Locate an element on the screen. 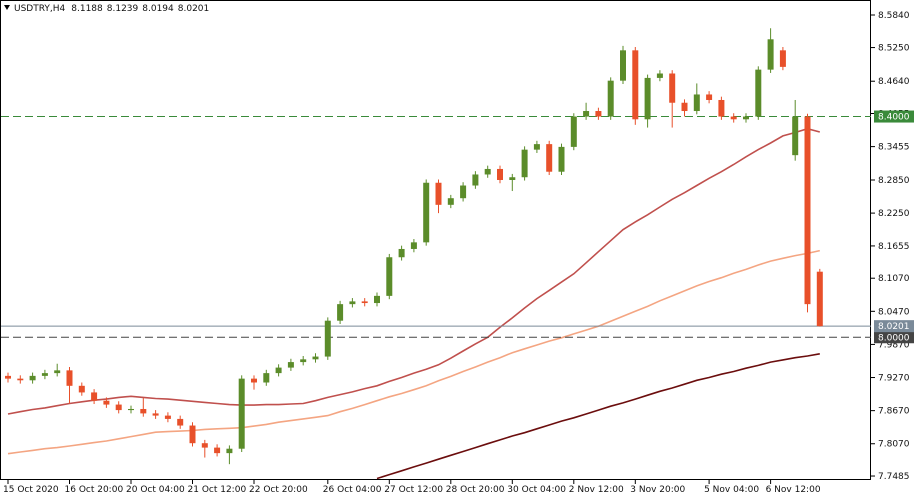 The width and height of the screenshot is (915, 504). y-tick-label: 8.5840 is located at coordinates (894, 16).